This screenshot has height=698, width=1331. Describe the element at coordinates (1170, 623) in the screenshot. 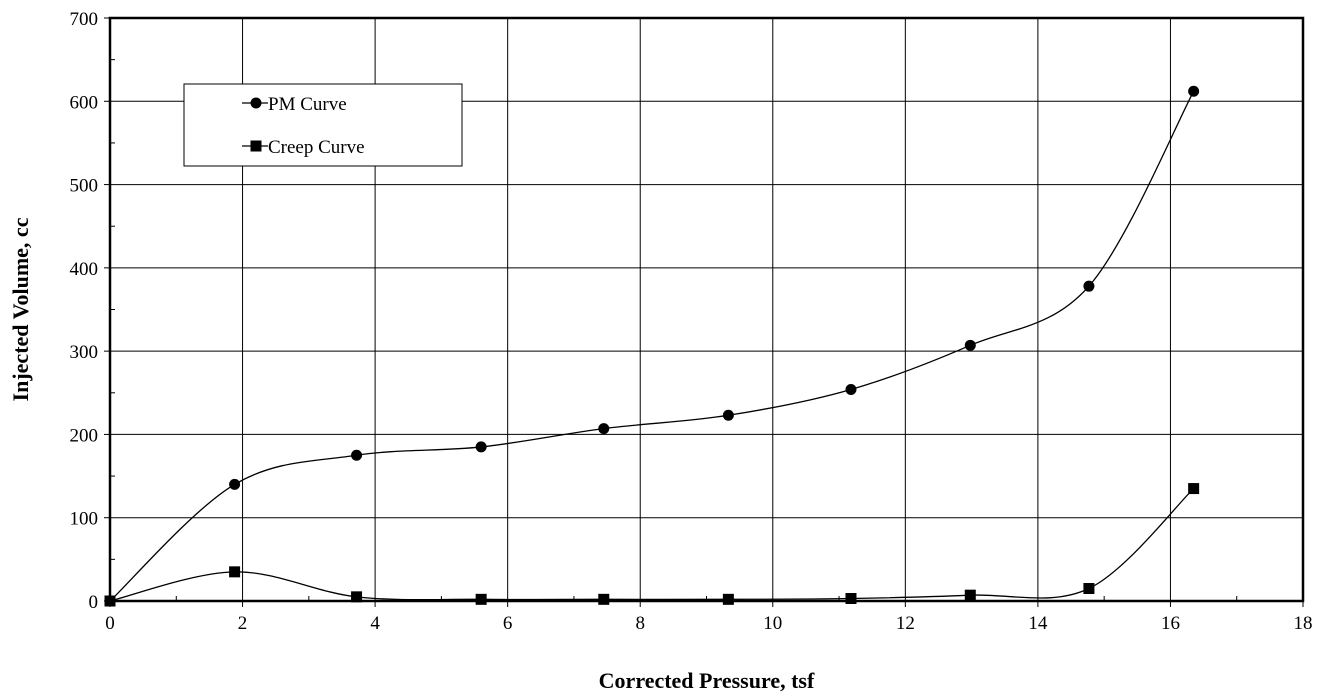

I see `x-tick-label: 16` at that location.